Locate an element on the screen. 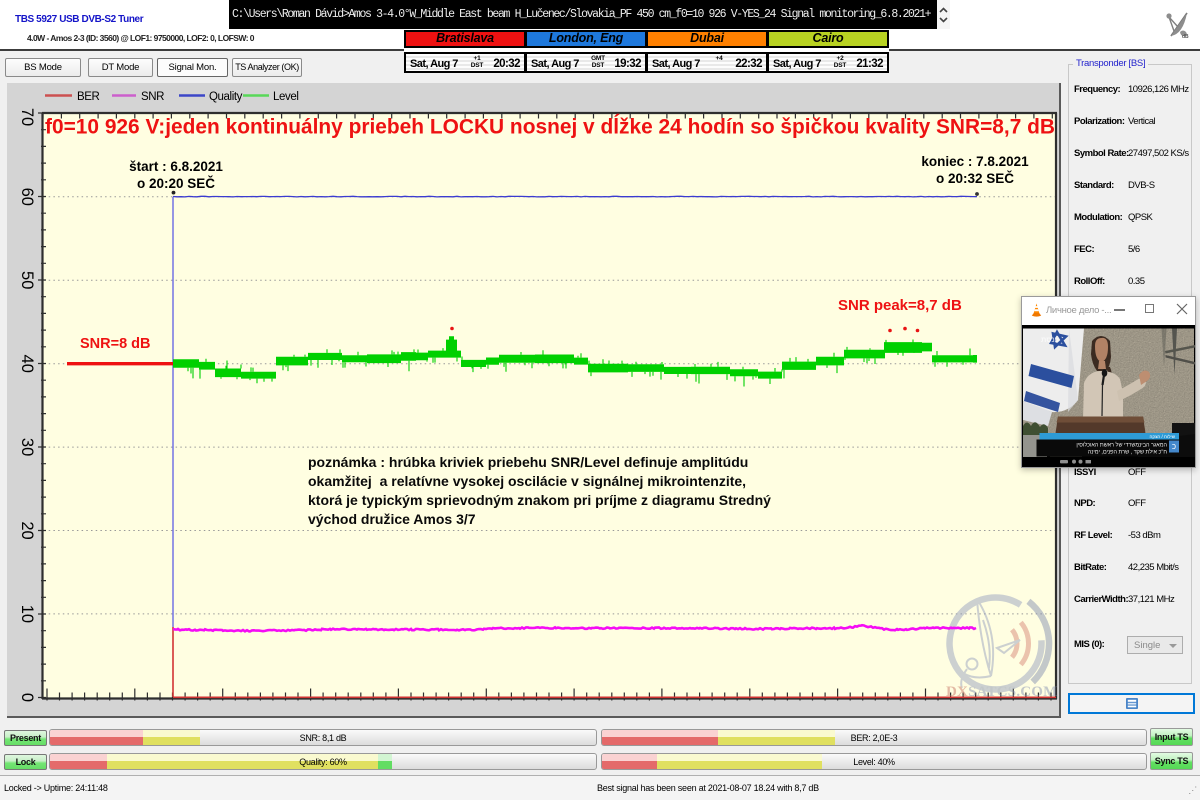 The height and width of the screenshot is (800, 1200). svg-text: koniec : 7.8.2021 is located at coordinates (975, 161).